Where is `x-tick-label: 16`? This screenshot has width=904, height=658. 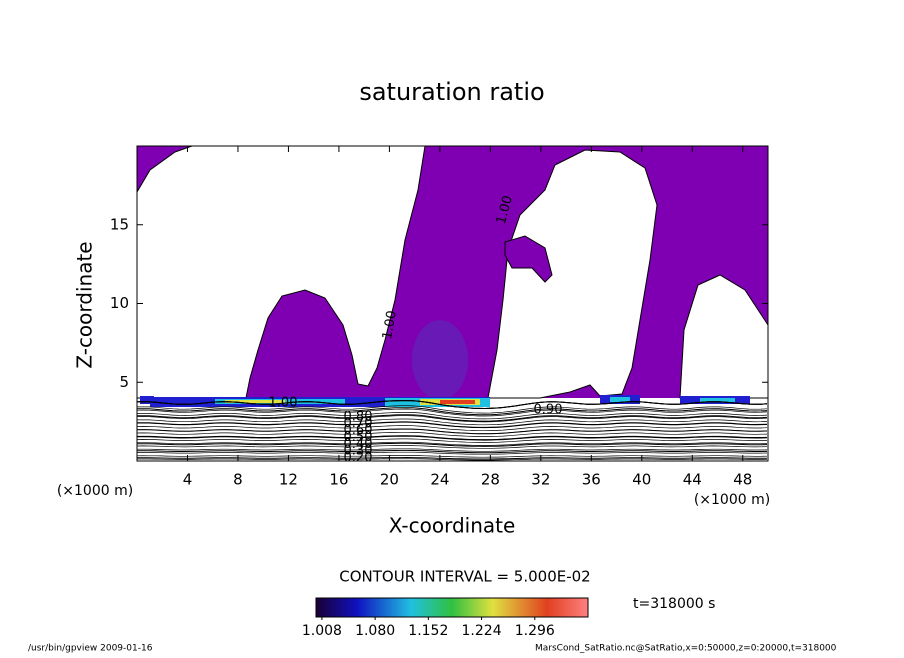 x-tick-label: 16 is located at coordinates (338, 480).